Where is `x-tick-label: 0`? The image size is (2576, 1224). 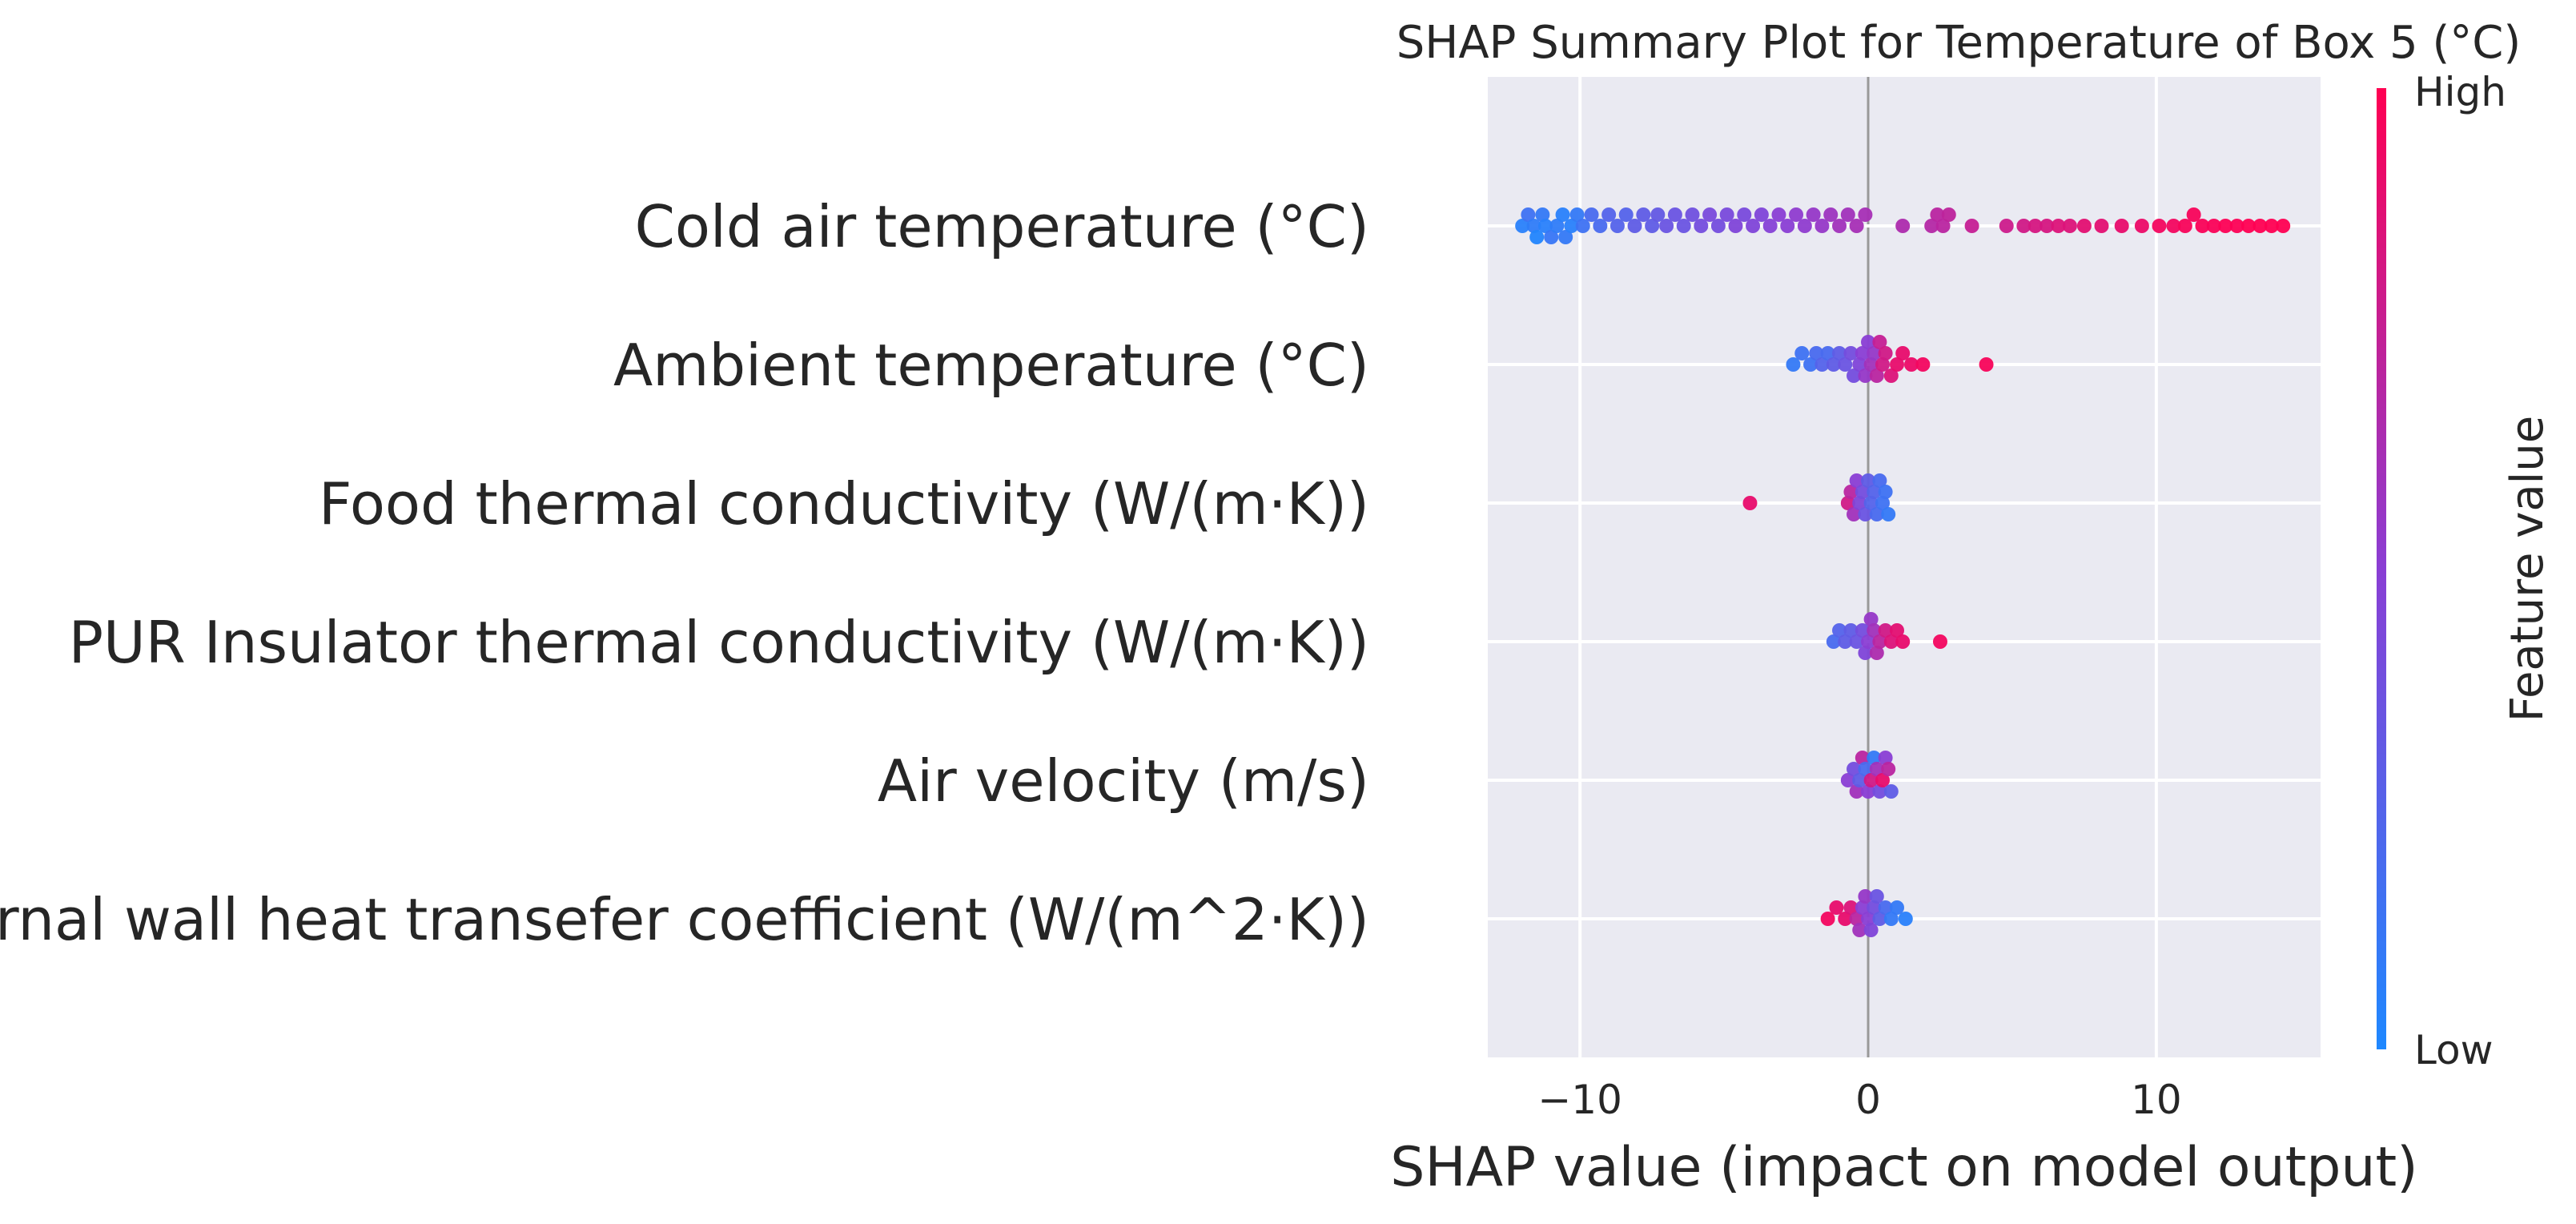
x-tick-label: 0 is located at coordinates (1868, 1100).